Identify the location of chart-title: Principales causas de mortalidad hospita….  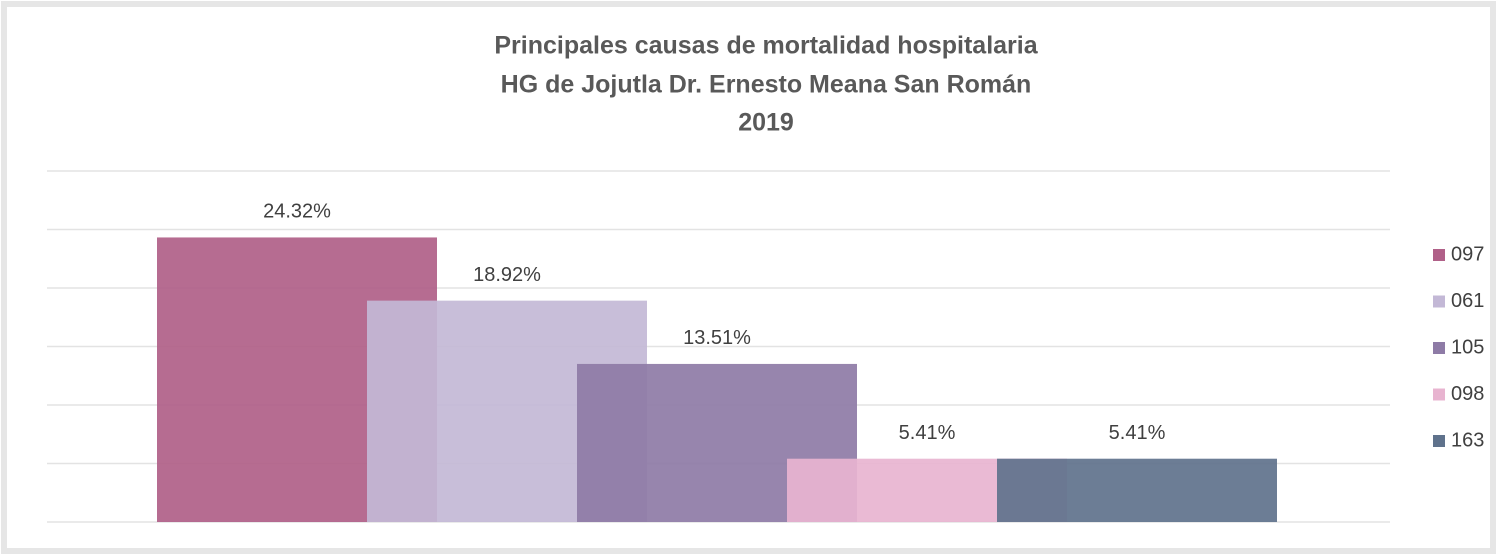
(766, 46).